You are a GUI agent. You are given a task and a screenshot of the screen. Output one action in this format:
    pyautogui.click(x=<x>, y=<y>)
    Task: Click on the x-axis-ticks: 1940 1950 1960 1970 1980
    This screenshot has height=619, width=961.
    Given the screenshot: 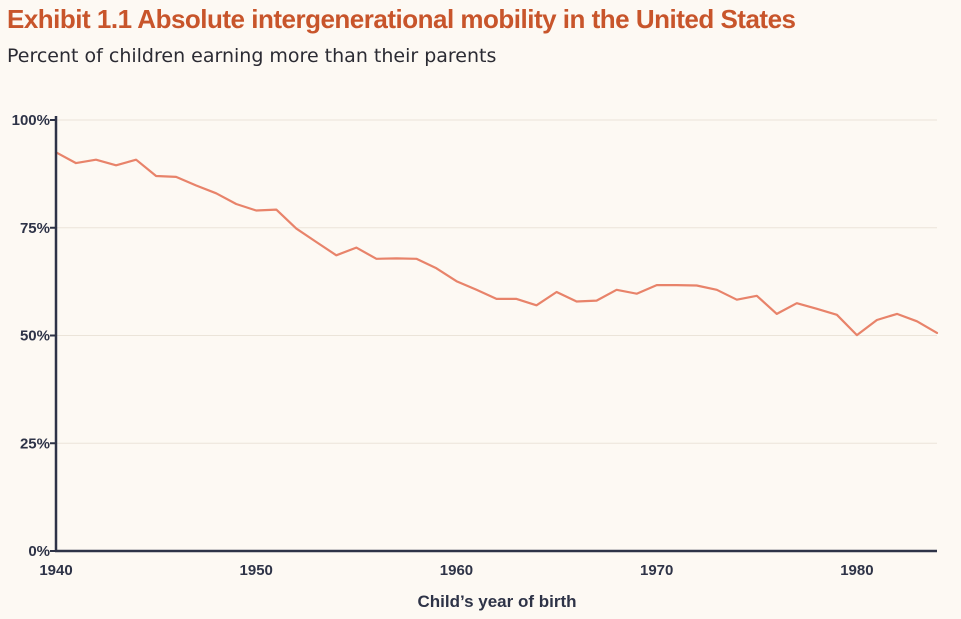 What is the action you would take?
    pyautogui.click(x=456, y=570)
    